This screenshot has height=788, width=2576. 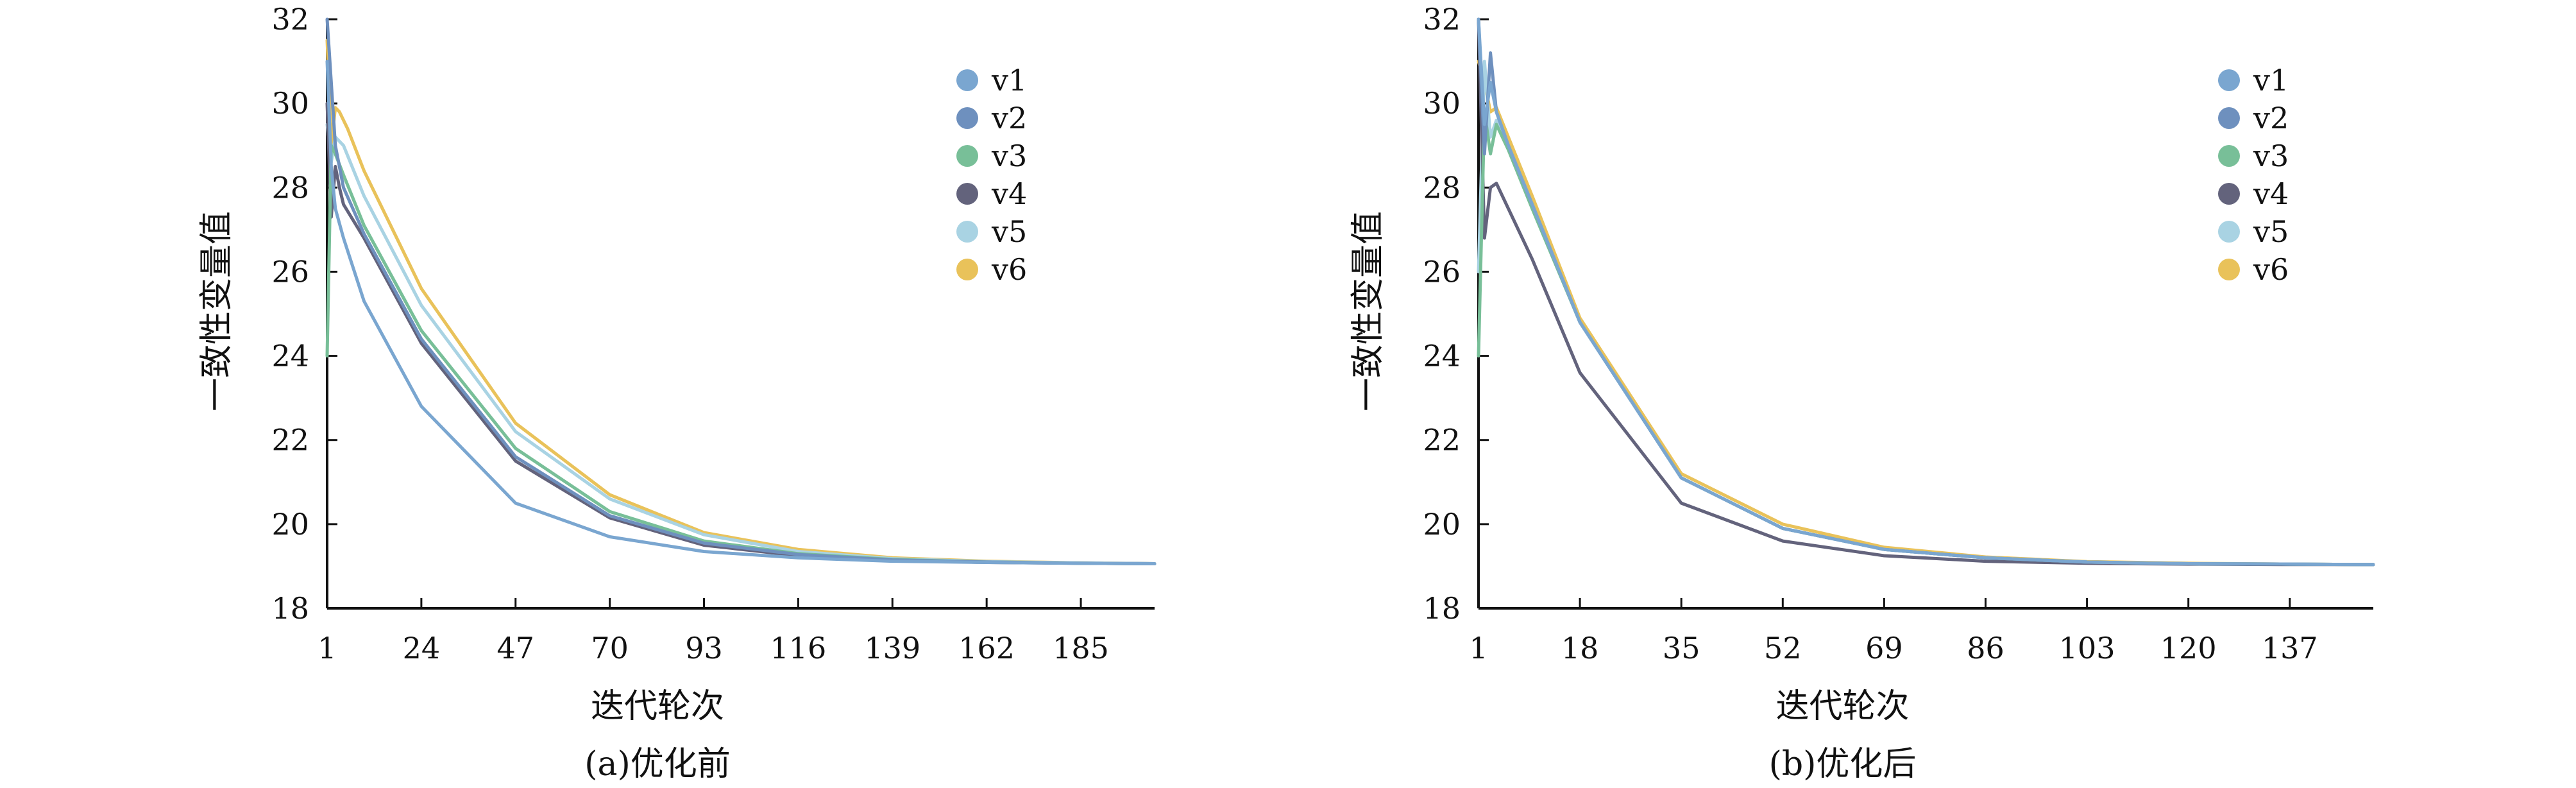 What do you see at coordinates (986, 648) in the screenshot?
I see `x-tick-label: 162` at bounding box center [986, 648].